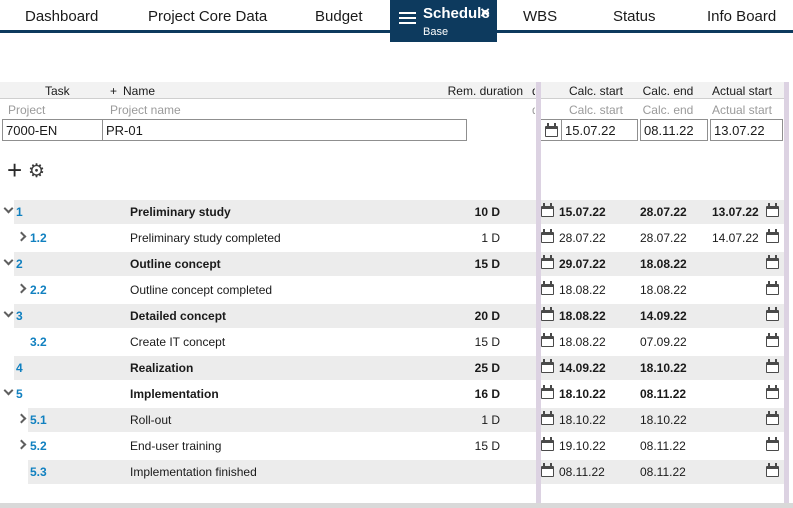 Image resolution: width=793 pixels, height=508 pixels. What do you see at coordinates (742, 16) in the screenshot?
I see `tab-info-board: Info Board` at bounding box center [742, 16].